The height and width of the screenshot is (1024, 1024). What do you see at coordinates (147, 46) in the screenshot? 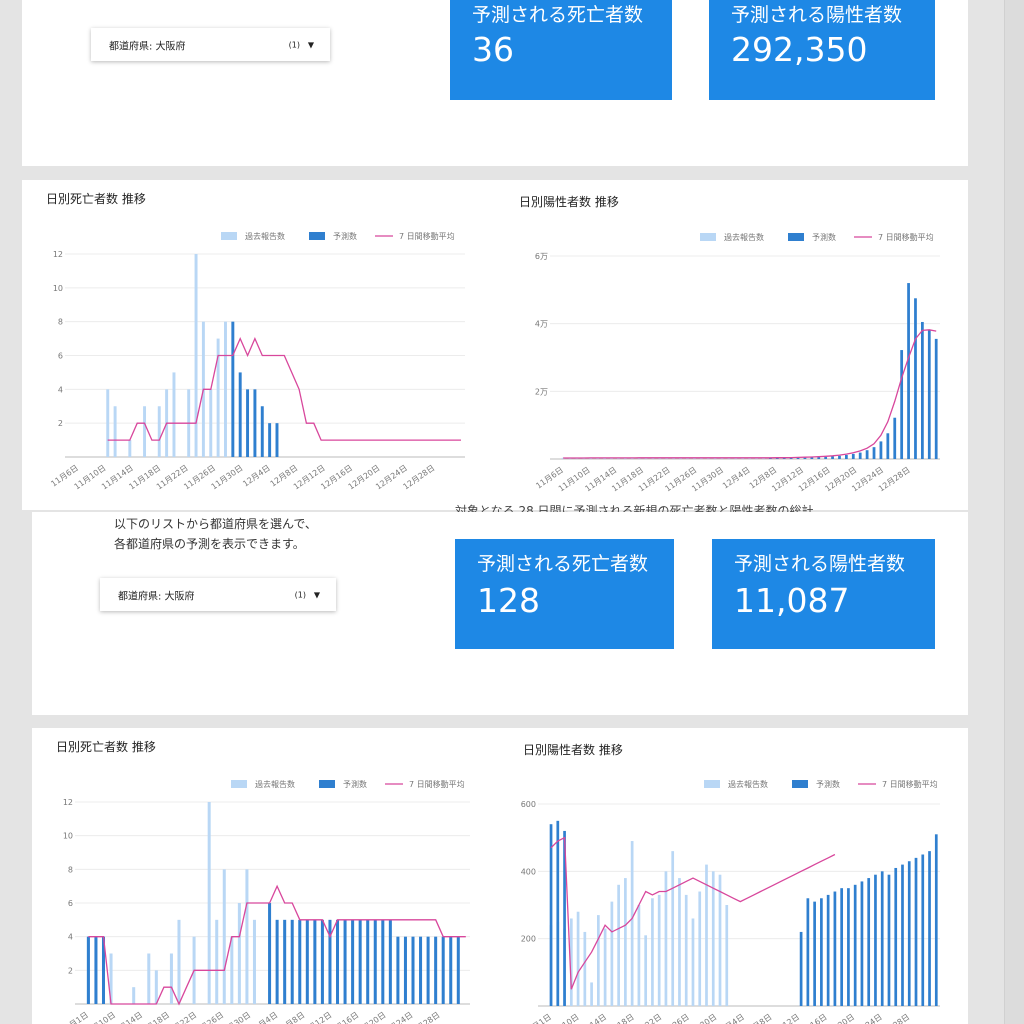
I see `dropdown-label: 都道府県: 大阪府` at bounding box center [147, 46].